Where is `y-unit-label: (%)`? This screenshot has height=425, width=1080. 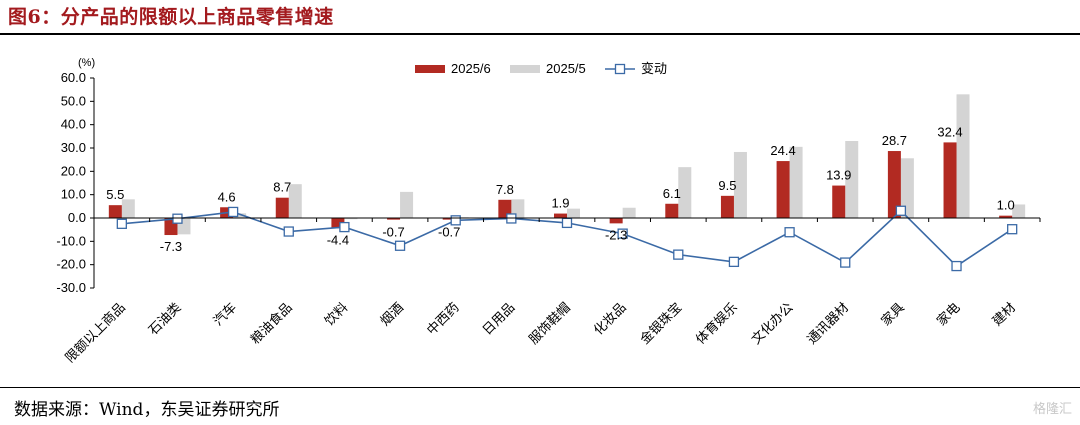
y-unit-label: (%) is located at coordinates (86, 63).